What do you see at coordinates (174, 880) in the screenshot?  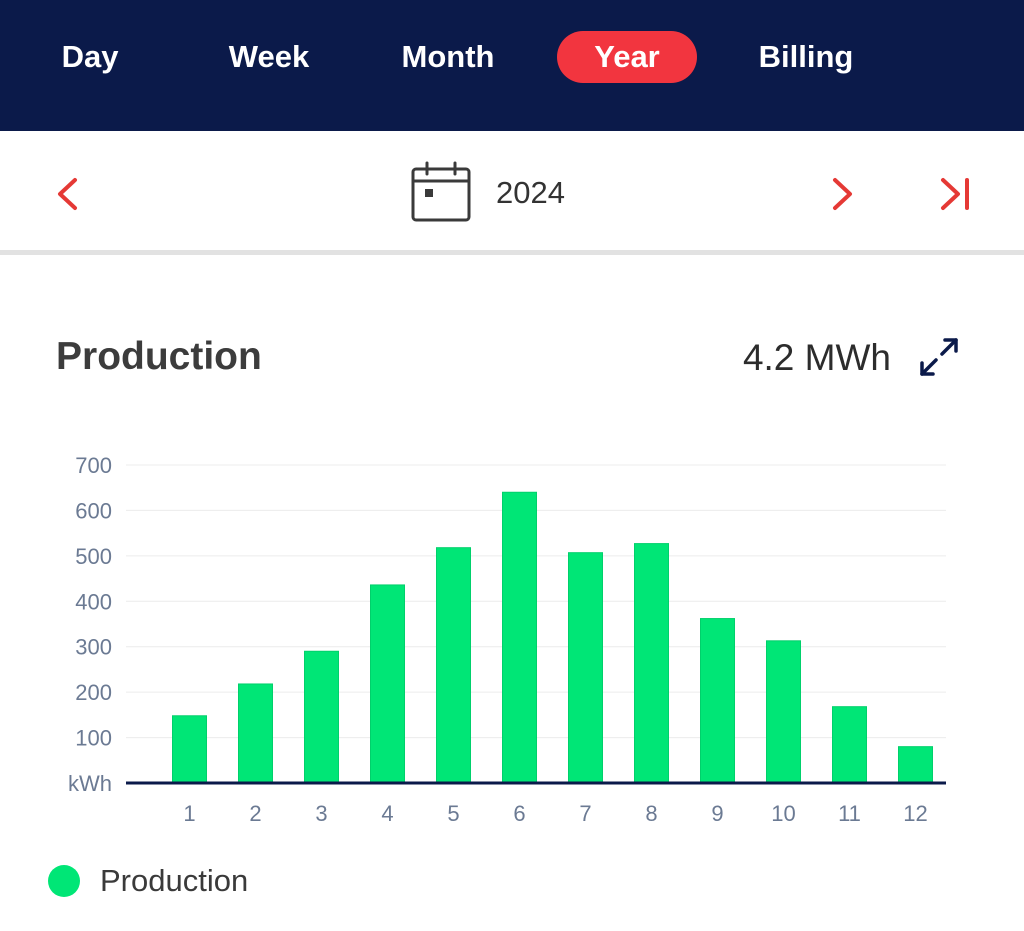 I see `legend-label: Production` at bounding box center [174, 880].